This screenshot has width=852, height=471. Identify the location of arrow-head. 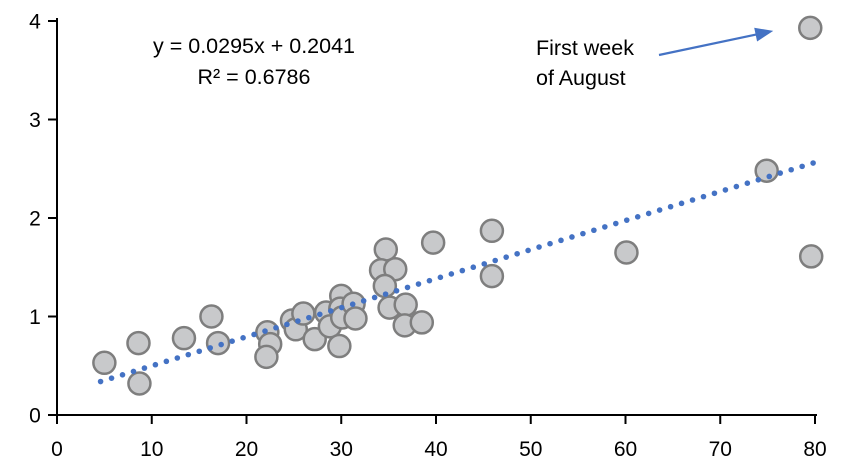
(764, 34).